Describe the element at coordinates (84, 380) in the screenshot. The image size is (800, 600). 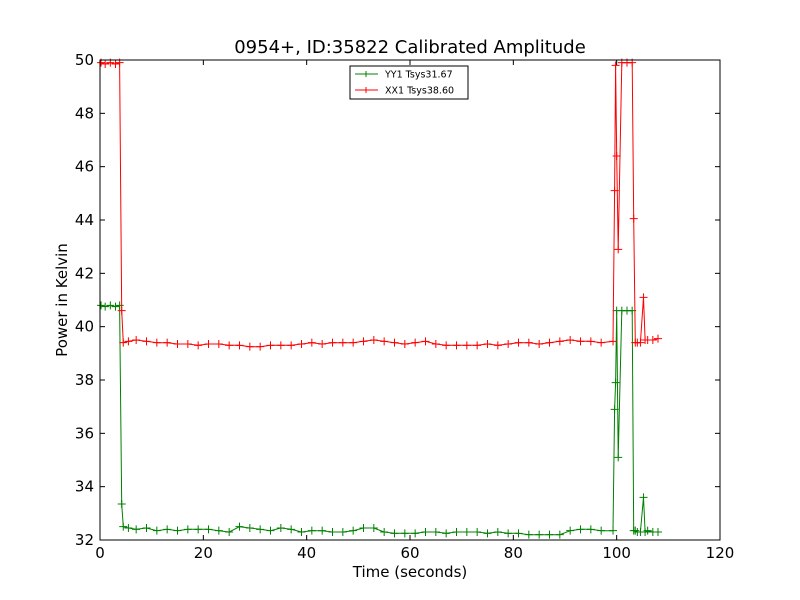
I see `y-tick-label-3: 38` at that location.